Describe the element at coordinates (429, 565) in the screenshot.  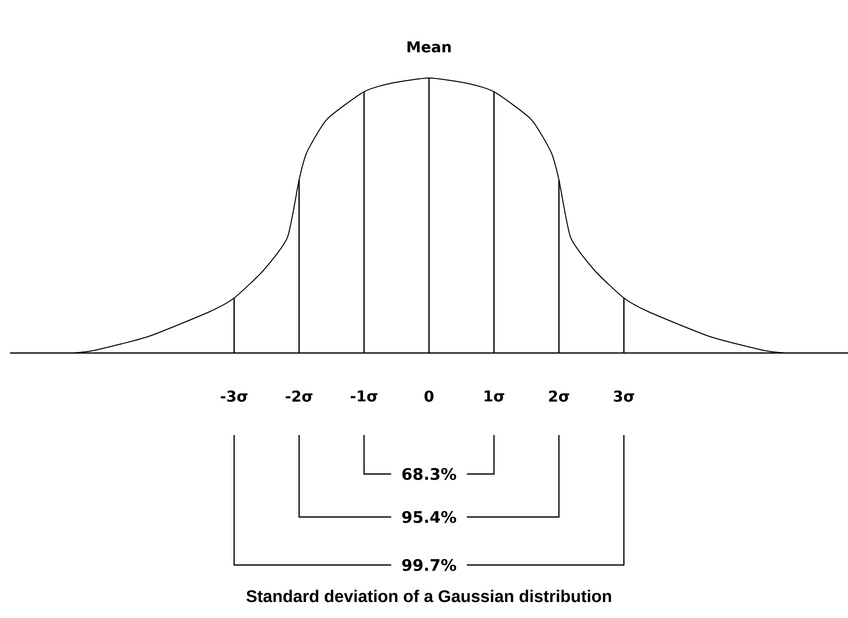
I see `text: 99.7%` at that location.